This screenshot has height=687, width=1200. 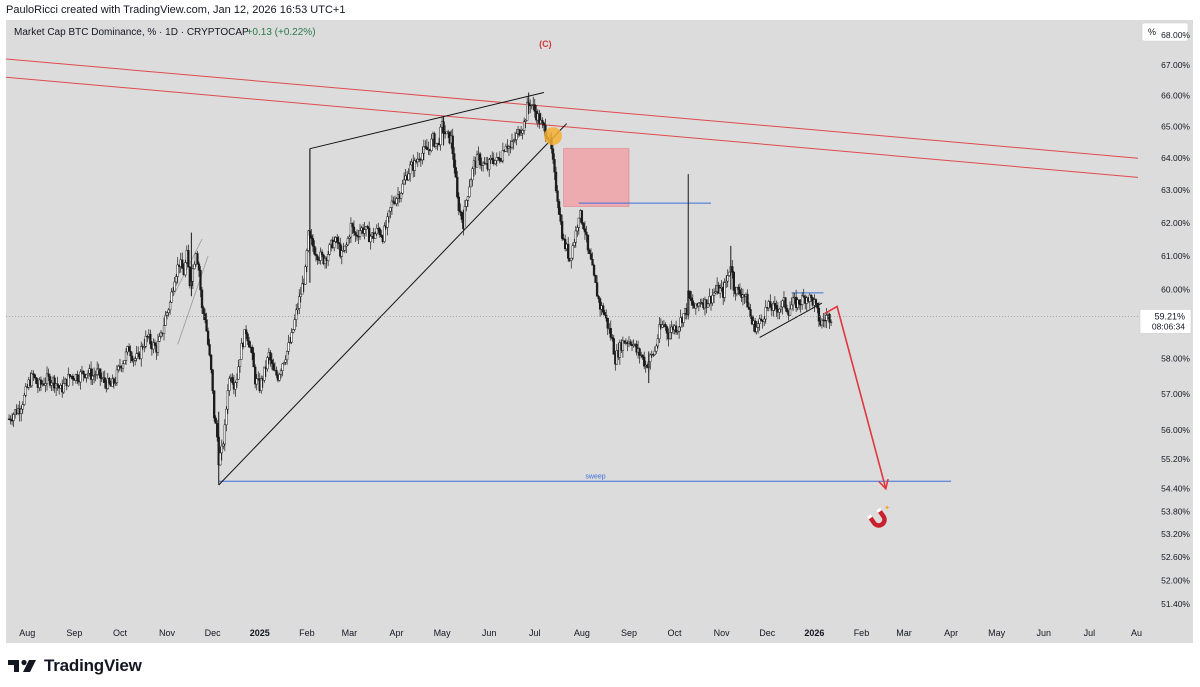 What do you see at coordinates (167, 633) in the screenshot?
I see `x-tick-label: Nov` at bounding box center [167, 633].